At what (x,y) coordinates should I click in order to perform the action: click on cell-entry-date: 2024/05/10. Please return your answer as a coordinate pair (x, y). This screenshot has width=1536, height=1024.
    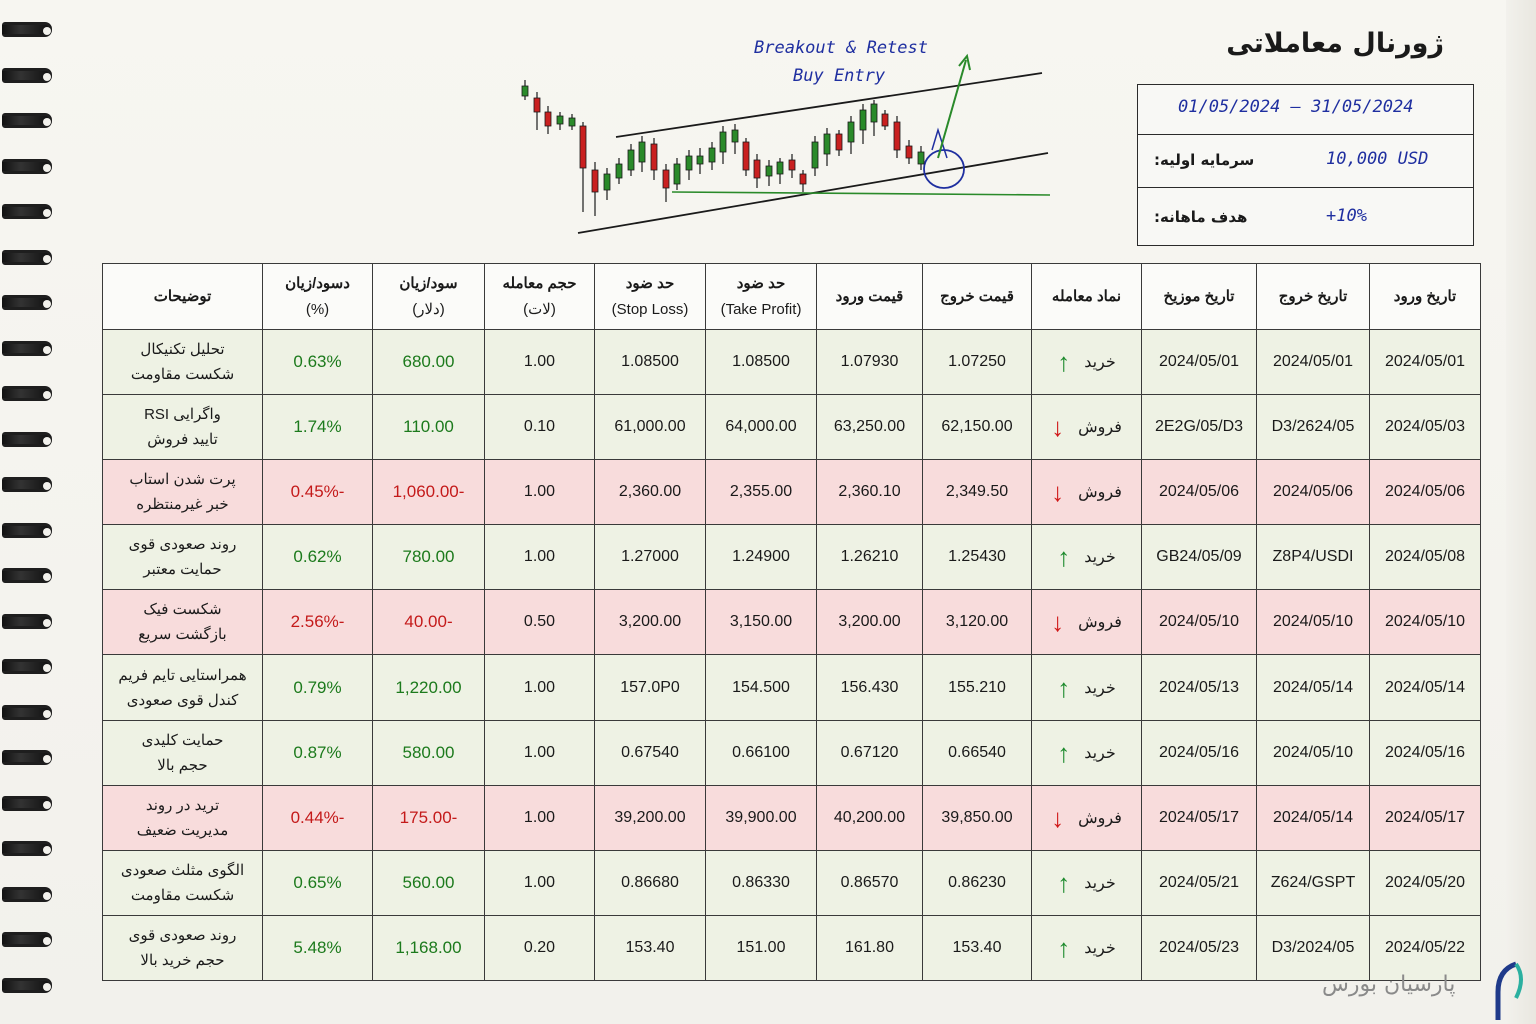
    Looking at the image, I should click on (1425, 622).